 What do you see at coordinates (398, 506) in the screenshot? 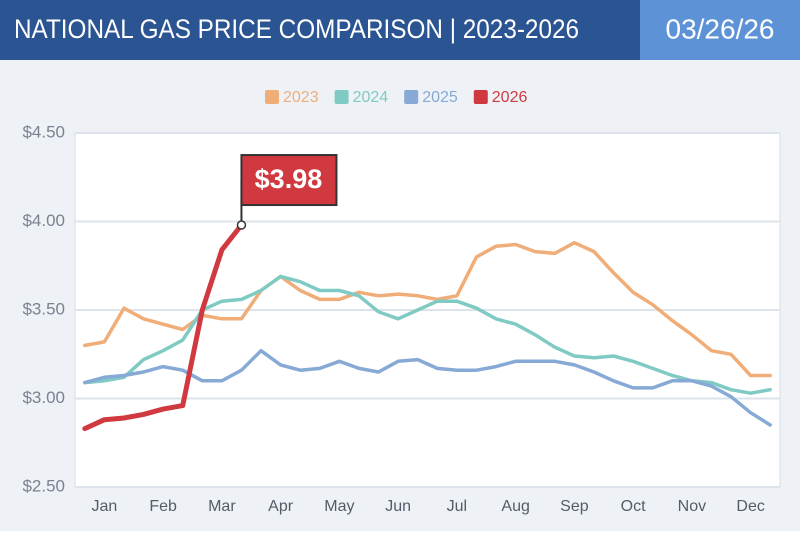
I see `x-tick-label: Jun` at bounding box center [398, 506].